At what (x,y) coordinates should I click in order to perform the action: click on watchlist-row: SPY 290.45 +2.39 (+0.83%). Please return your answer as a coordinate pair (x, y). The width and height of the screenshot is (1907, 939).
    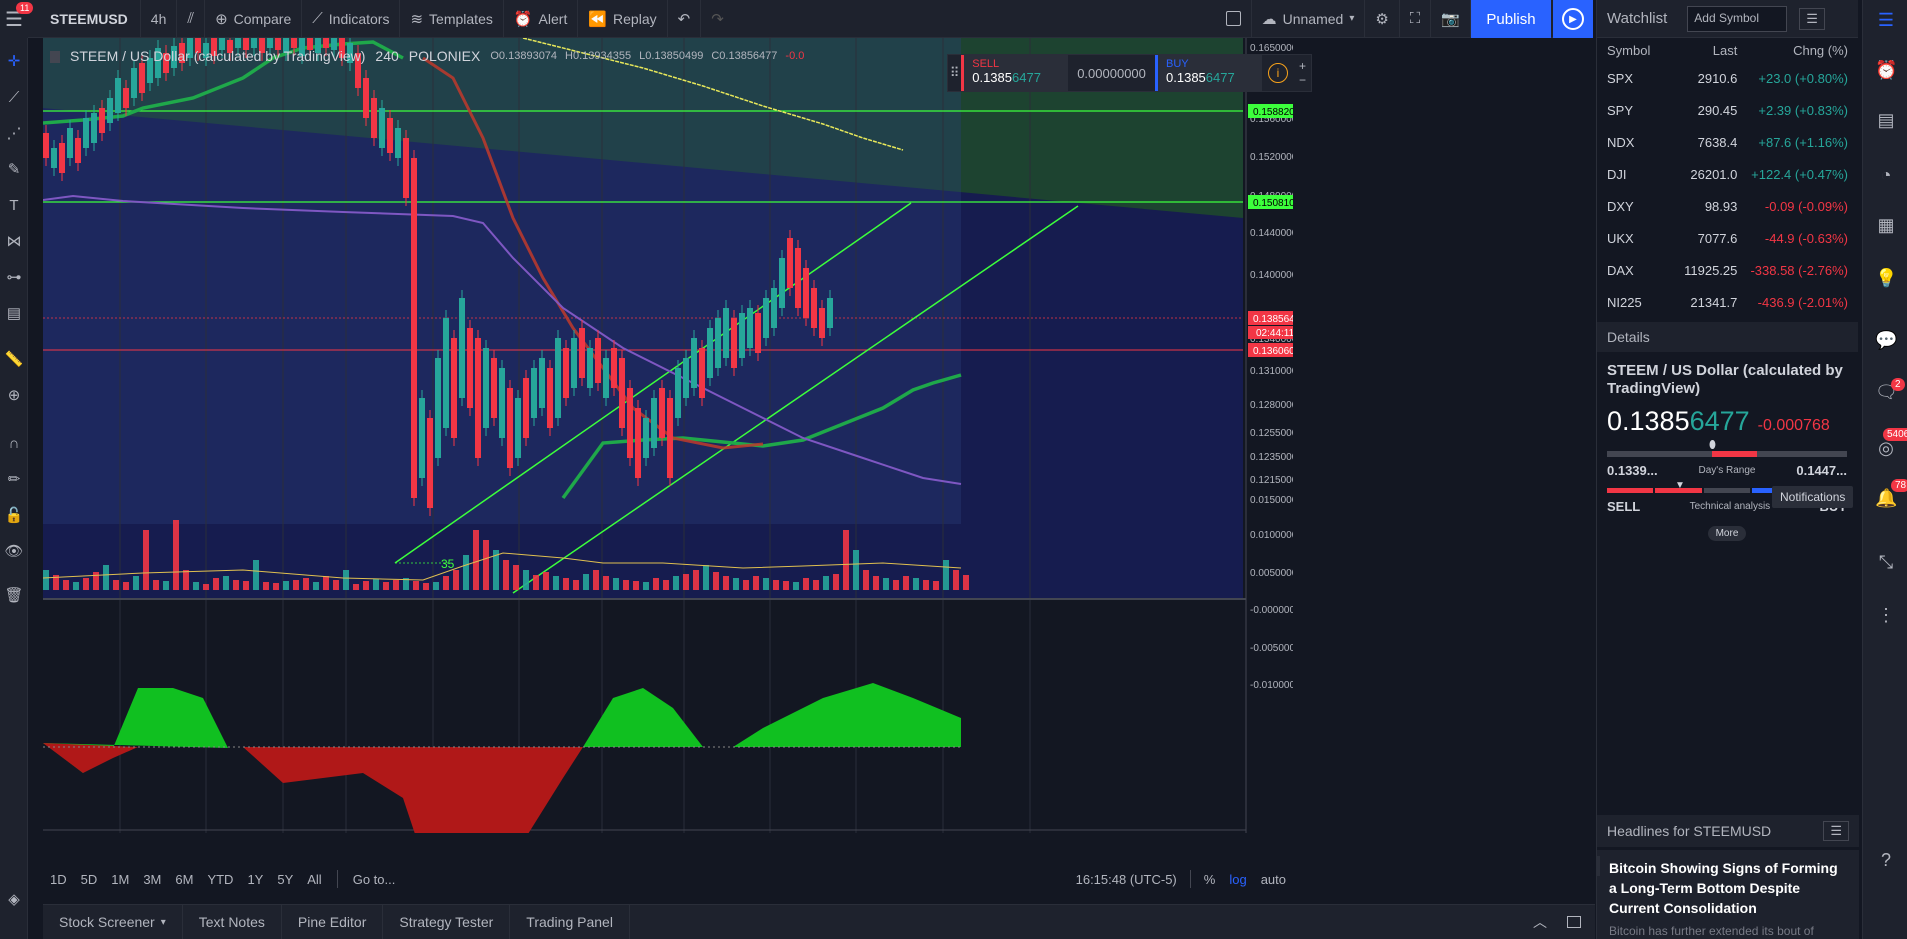
    Looking at the image, I should click on (1727, 110).